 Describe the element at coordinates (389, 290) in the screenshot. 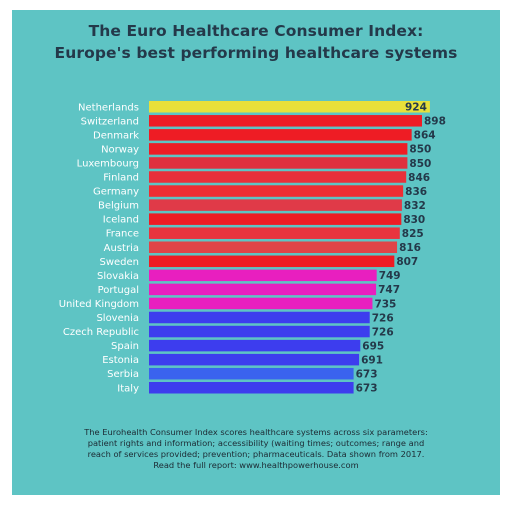

I see `value-label-portugal: 747` at that location.